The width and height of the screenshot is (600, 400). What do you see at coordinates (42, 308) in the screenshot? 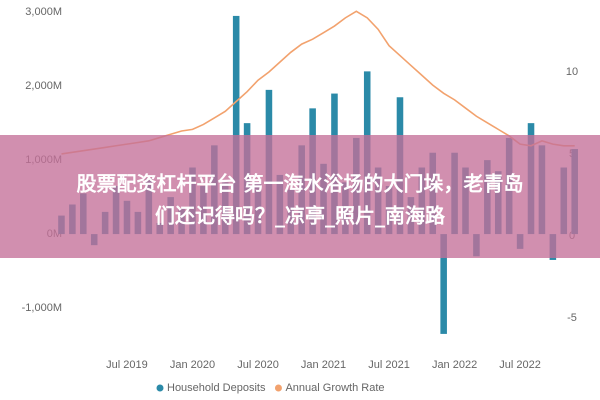
I see `y-tick-label: -1,000M` at bounding box center [42, 308].